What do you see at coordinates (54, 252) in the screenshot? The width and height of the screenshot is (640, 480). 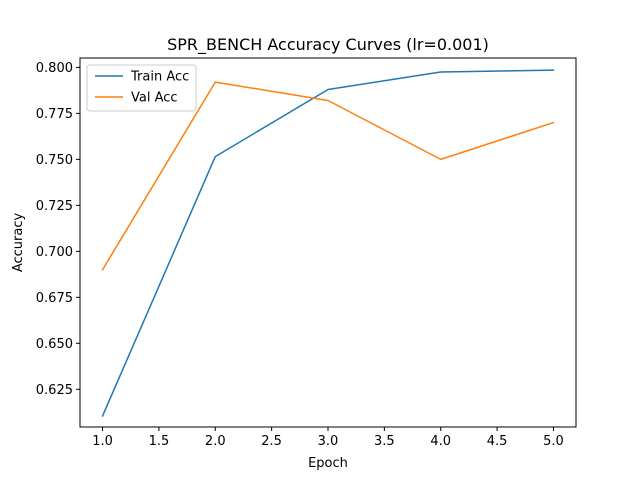 I see `y-tick-label: 0.700` at bounding box center [54, 252].